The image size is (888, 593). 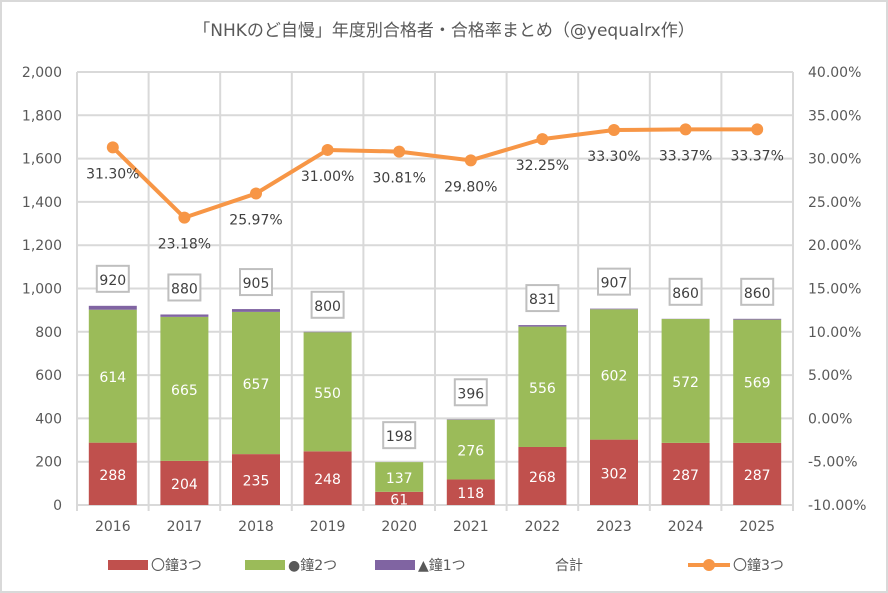 I want to click on total-data-label: 800, so click(x=327, y=307).